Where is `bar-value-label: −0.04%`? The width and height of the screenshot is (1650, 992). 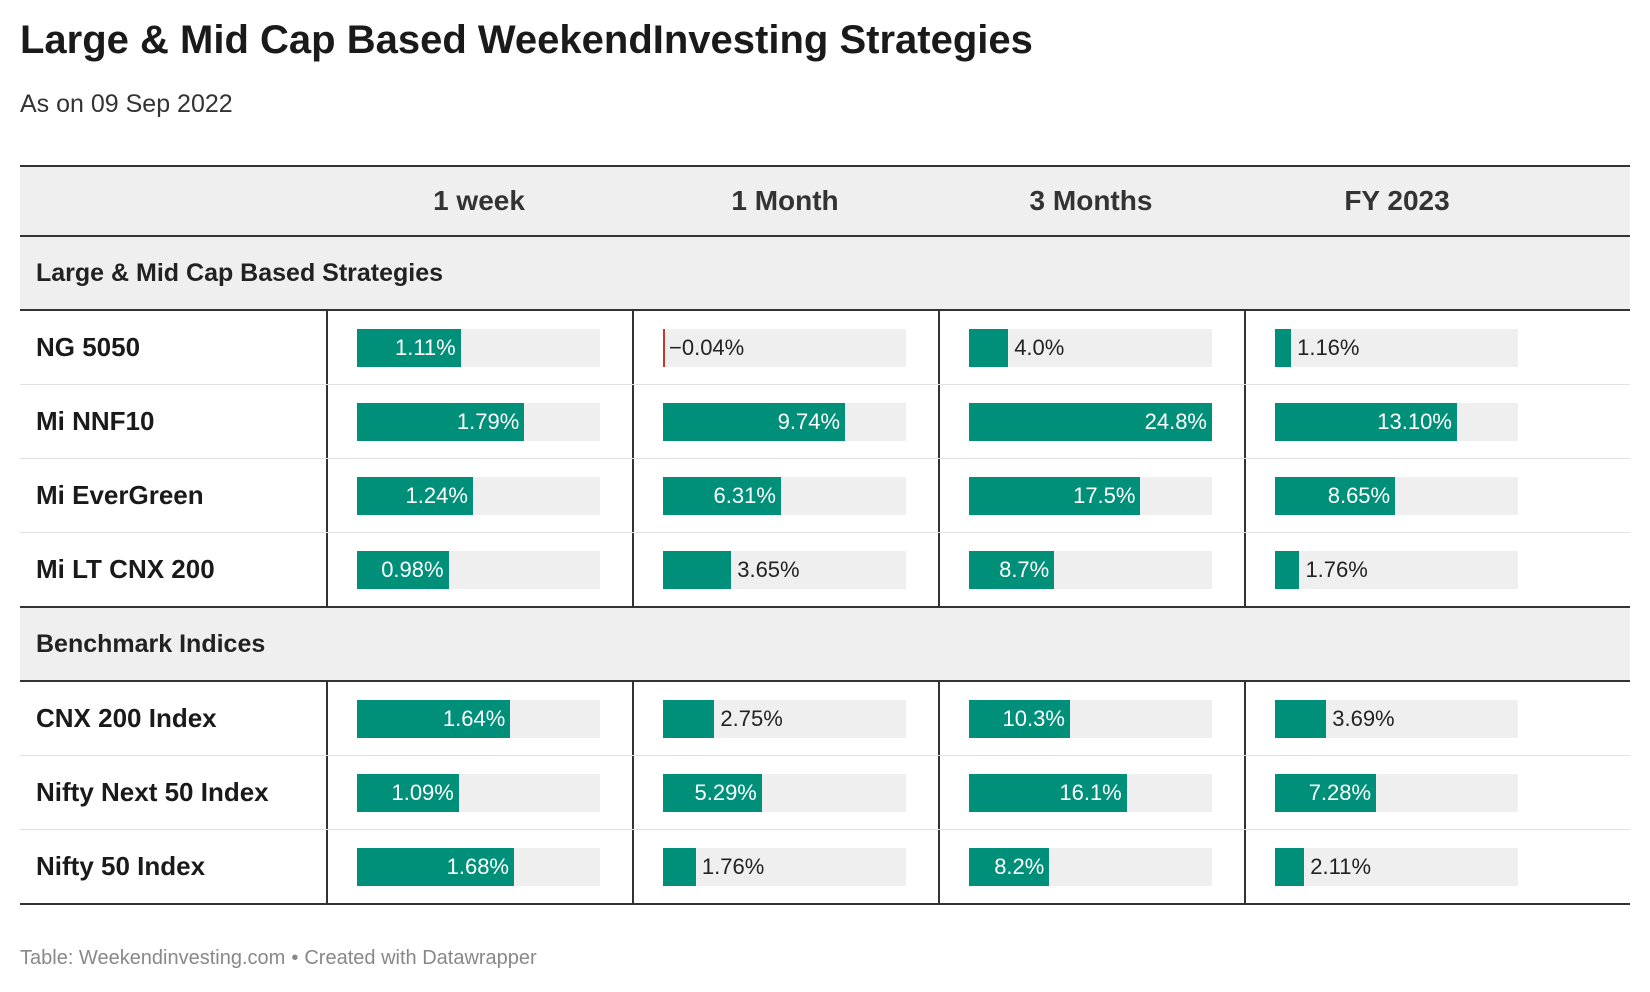 bar-value-label: −0.04% is located at coordinates (707, 347).